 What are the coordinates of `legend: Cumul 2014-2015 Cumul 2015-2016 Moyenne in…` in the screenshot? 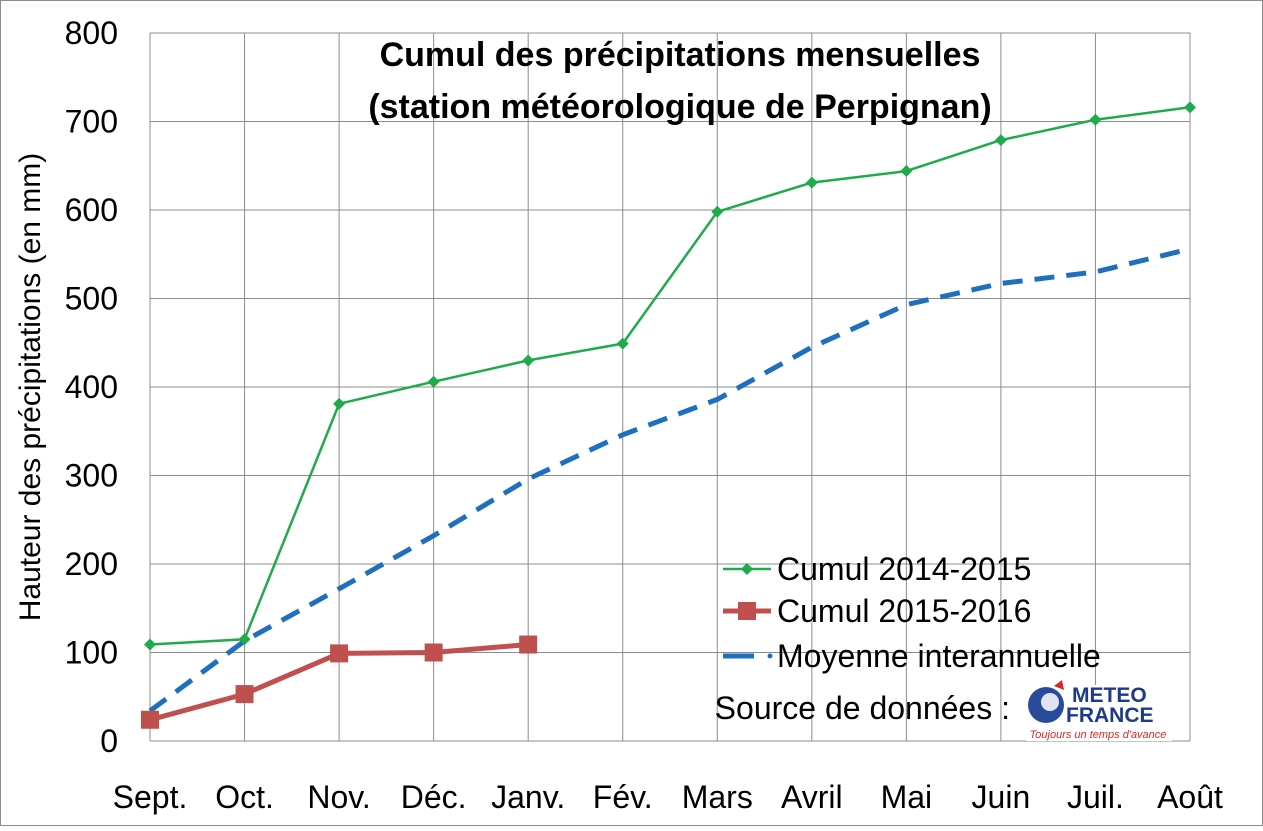 It's located at (912, 612).